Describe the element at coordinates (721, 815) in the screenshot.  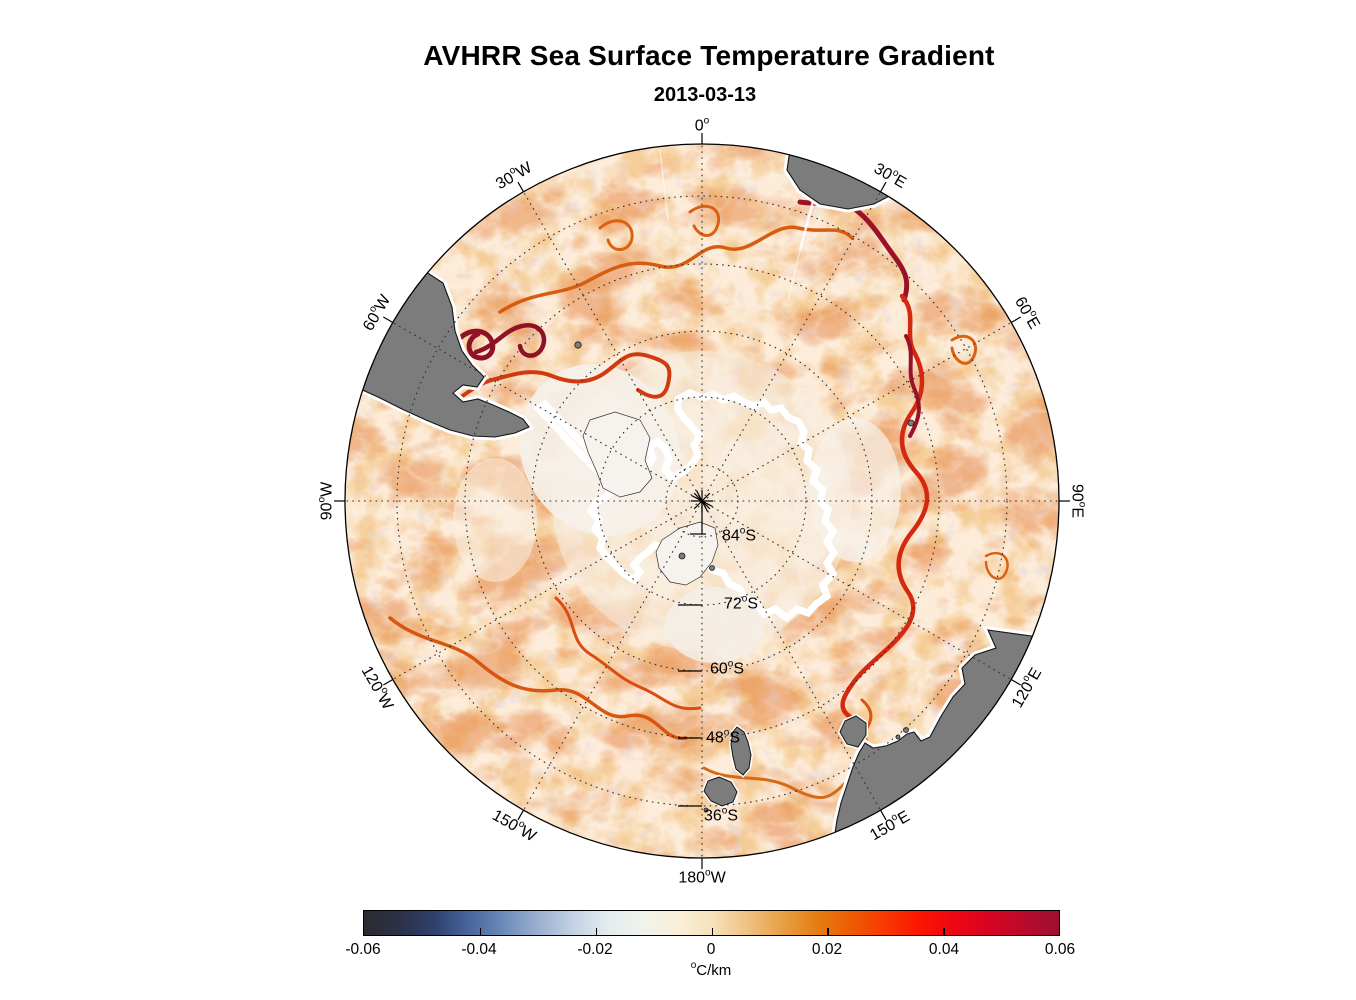
I see `lat-label-36s: 36oS` at that location.